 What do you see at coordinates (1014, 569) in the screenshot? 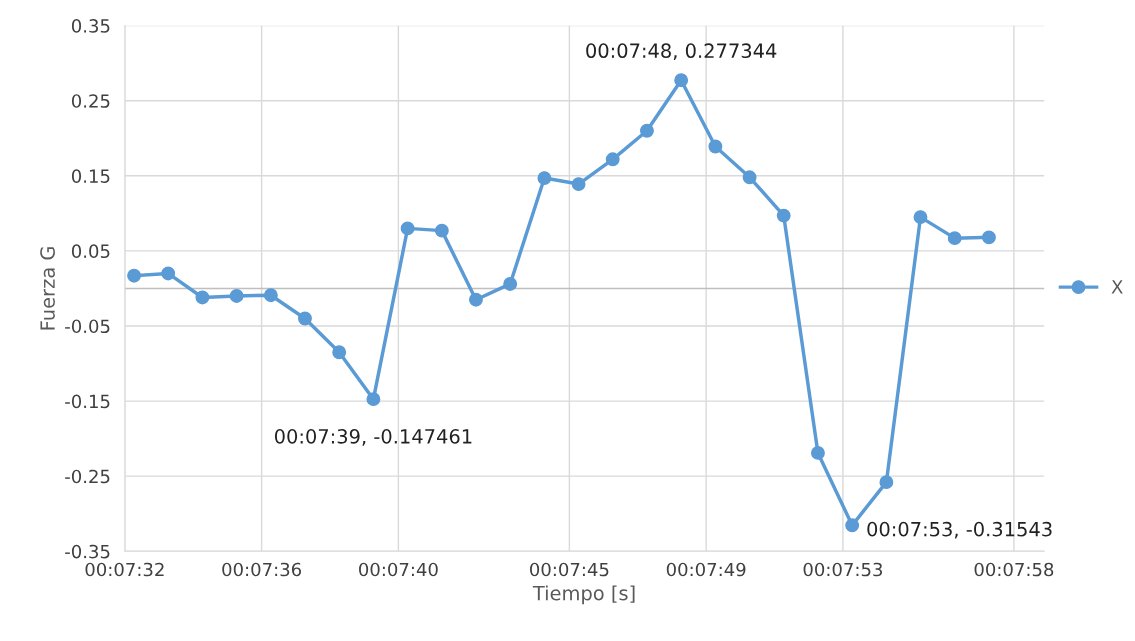
I see `x-tick-label: 00:07:58` at bounding box center [1014, 569].